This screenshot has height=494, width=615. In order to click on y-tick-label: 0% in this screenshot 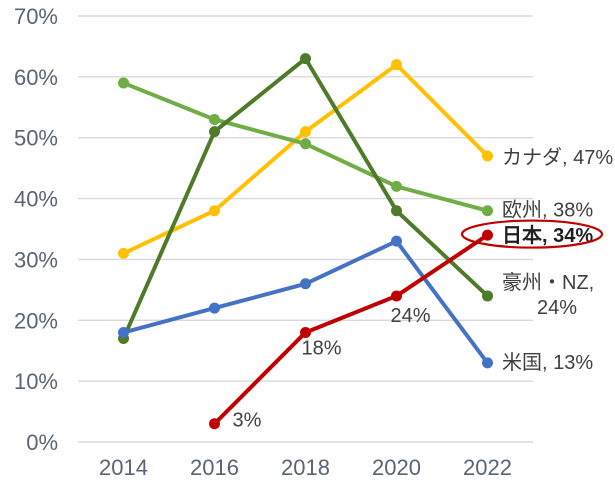, I will do `click(42, 442)`.